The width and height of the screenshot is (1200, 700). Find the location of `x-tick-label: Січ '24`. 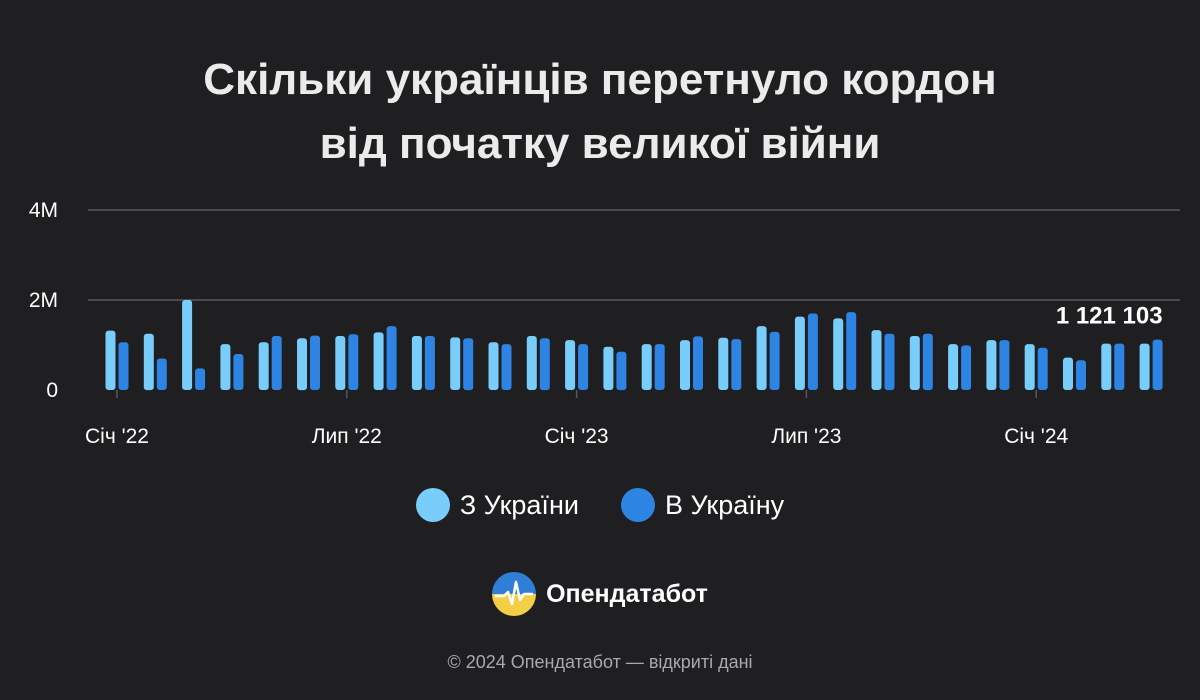

x-tick-label: Січ '24 is located at coordinates (1036, 436).